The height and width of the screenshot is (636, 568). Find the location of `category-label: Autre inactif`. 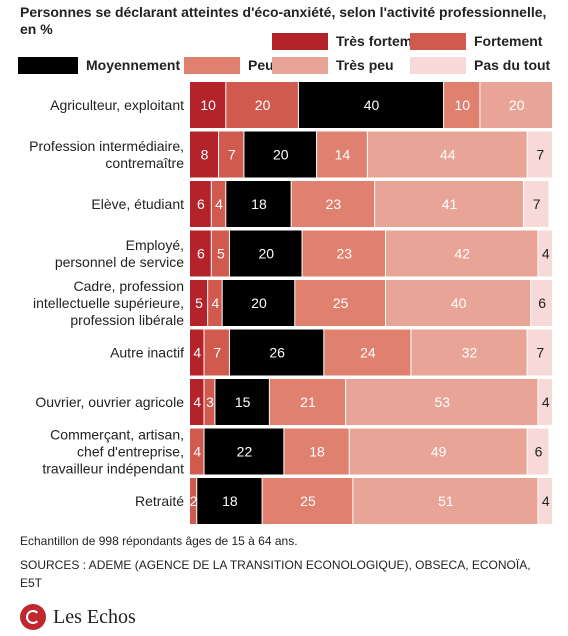

category-label: Autre inactif is located at coordinates (147, 353).